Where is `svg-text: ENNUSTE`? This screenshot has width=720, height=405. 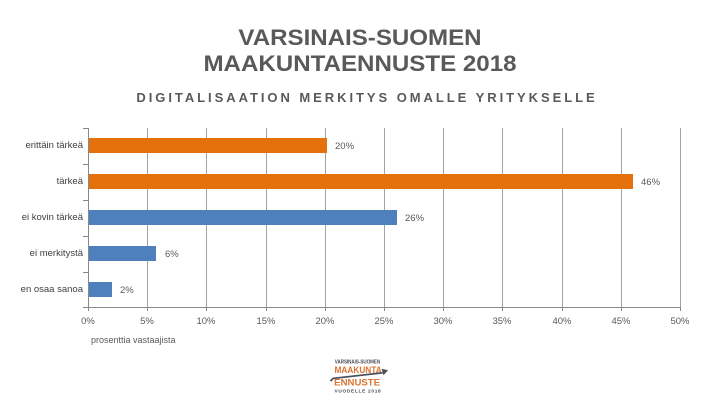 svg-text: ENNUSTE is located at coordinates (357, 383).